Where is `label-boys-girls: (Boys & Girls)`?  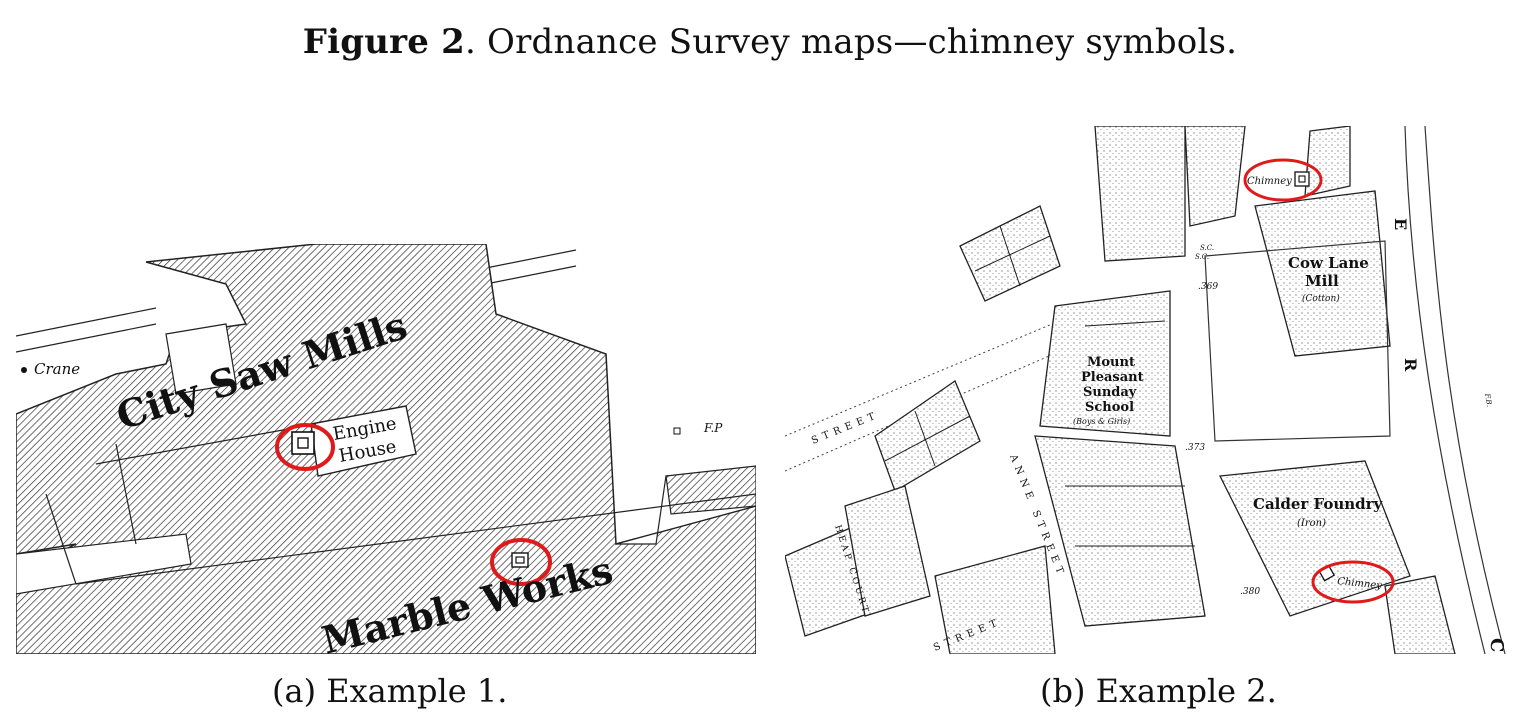
label-boys-girls: (Boys & Girls) is located at coordinates (1101, 421).